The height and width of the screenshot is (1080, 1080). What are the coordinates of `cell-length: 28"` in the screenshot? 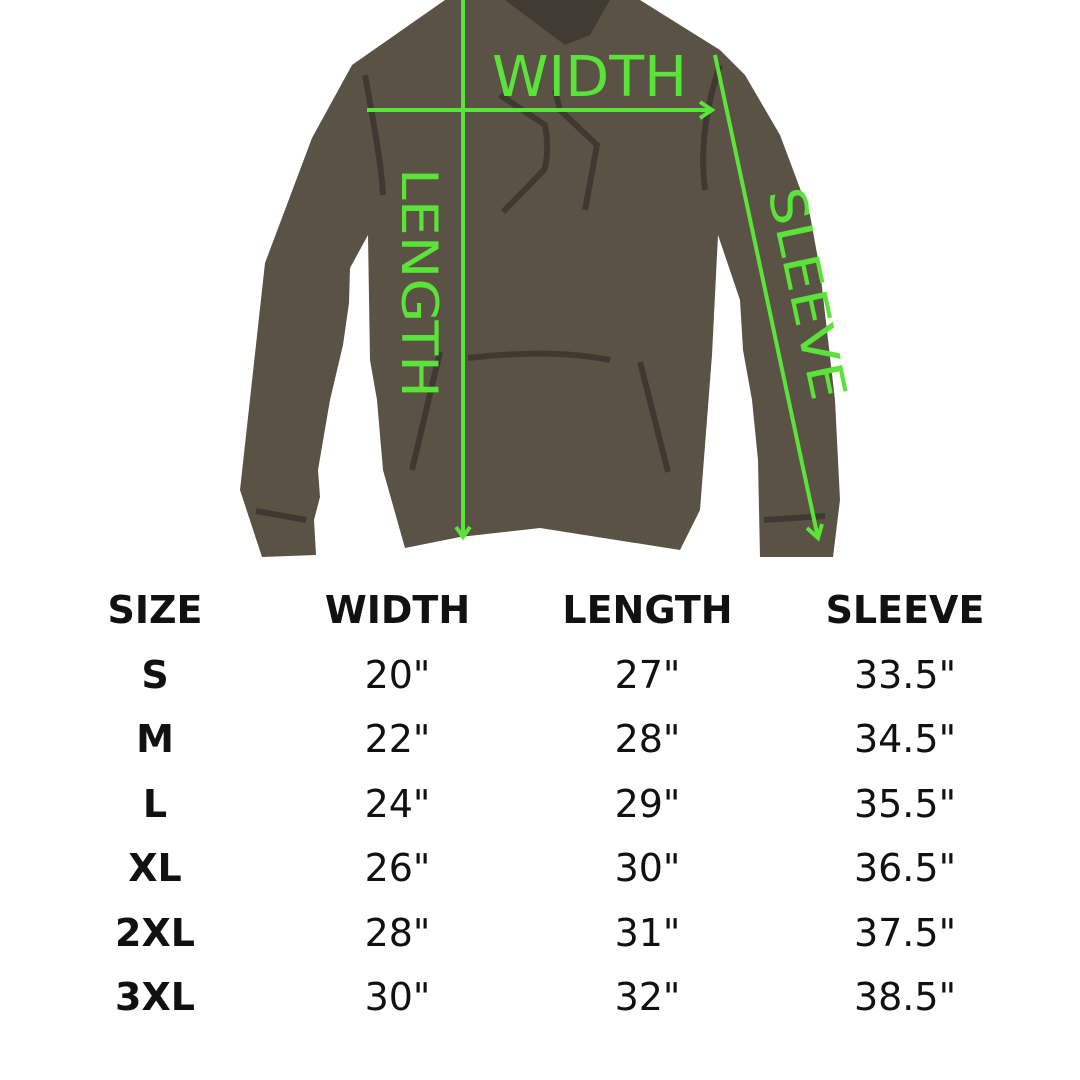 It's located at (647, 739).